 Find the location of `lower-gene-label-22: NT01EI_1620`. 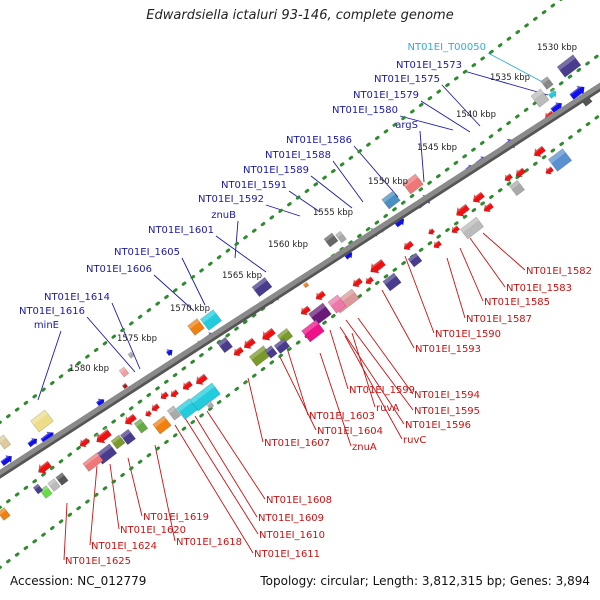

lower-gene-label-22: NT01EI_1620 is located at coordinates (153, 530).